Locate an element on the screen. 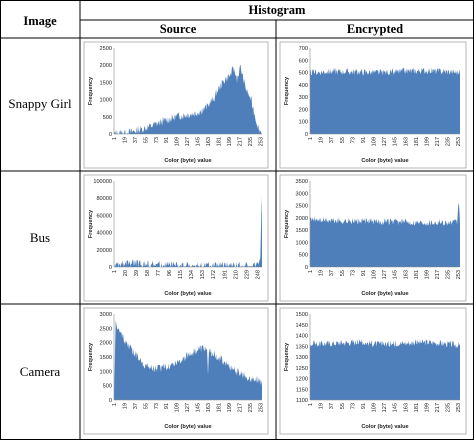  x-tick-label: 153 is located at coordinates (203, 274).